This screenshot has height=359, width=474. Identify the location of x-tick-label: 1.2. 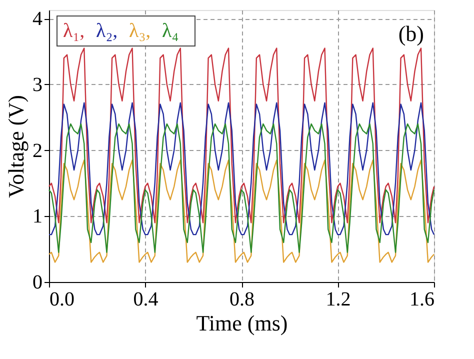
(338, 299).